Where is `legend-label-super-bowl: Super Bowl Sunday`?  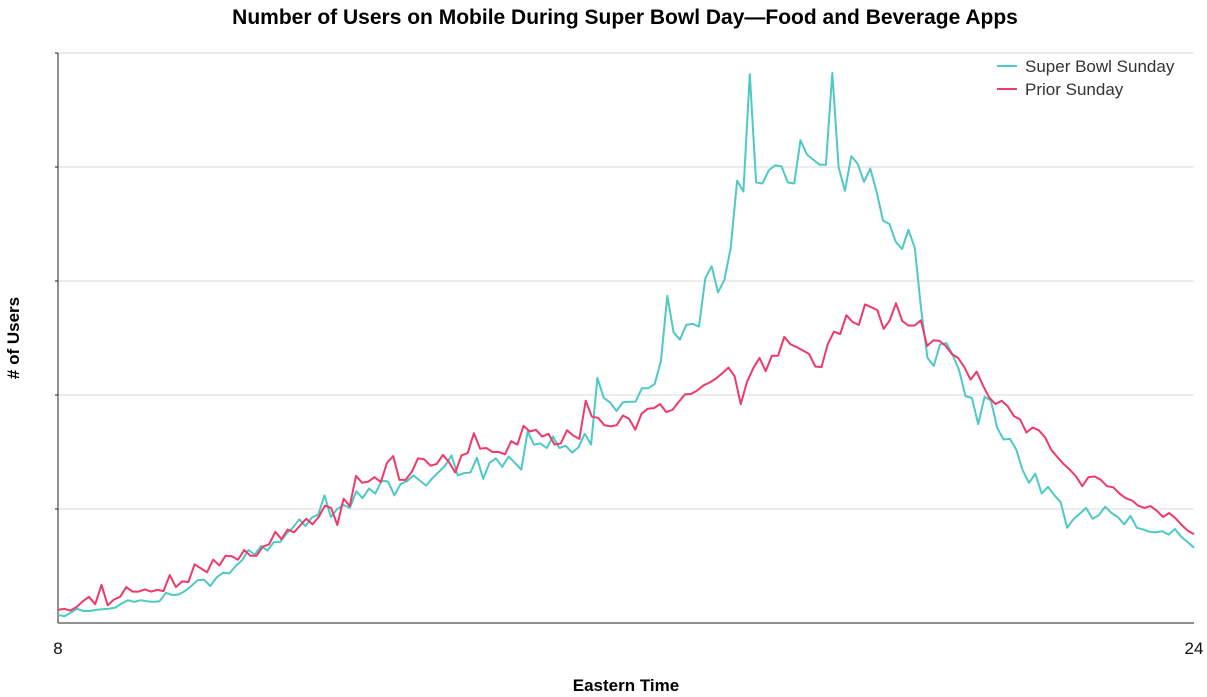 legend-label-super-bowl: Super Bowl Sunday is located at coordinates (1100, 66).